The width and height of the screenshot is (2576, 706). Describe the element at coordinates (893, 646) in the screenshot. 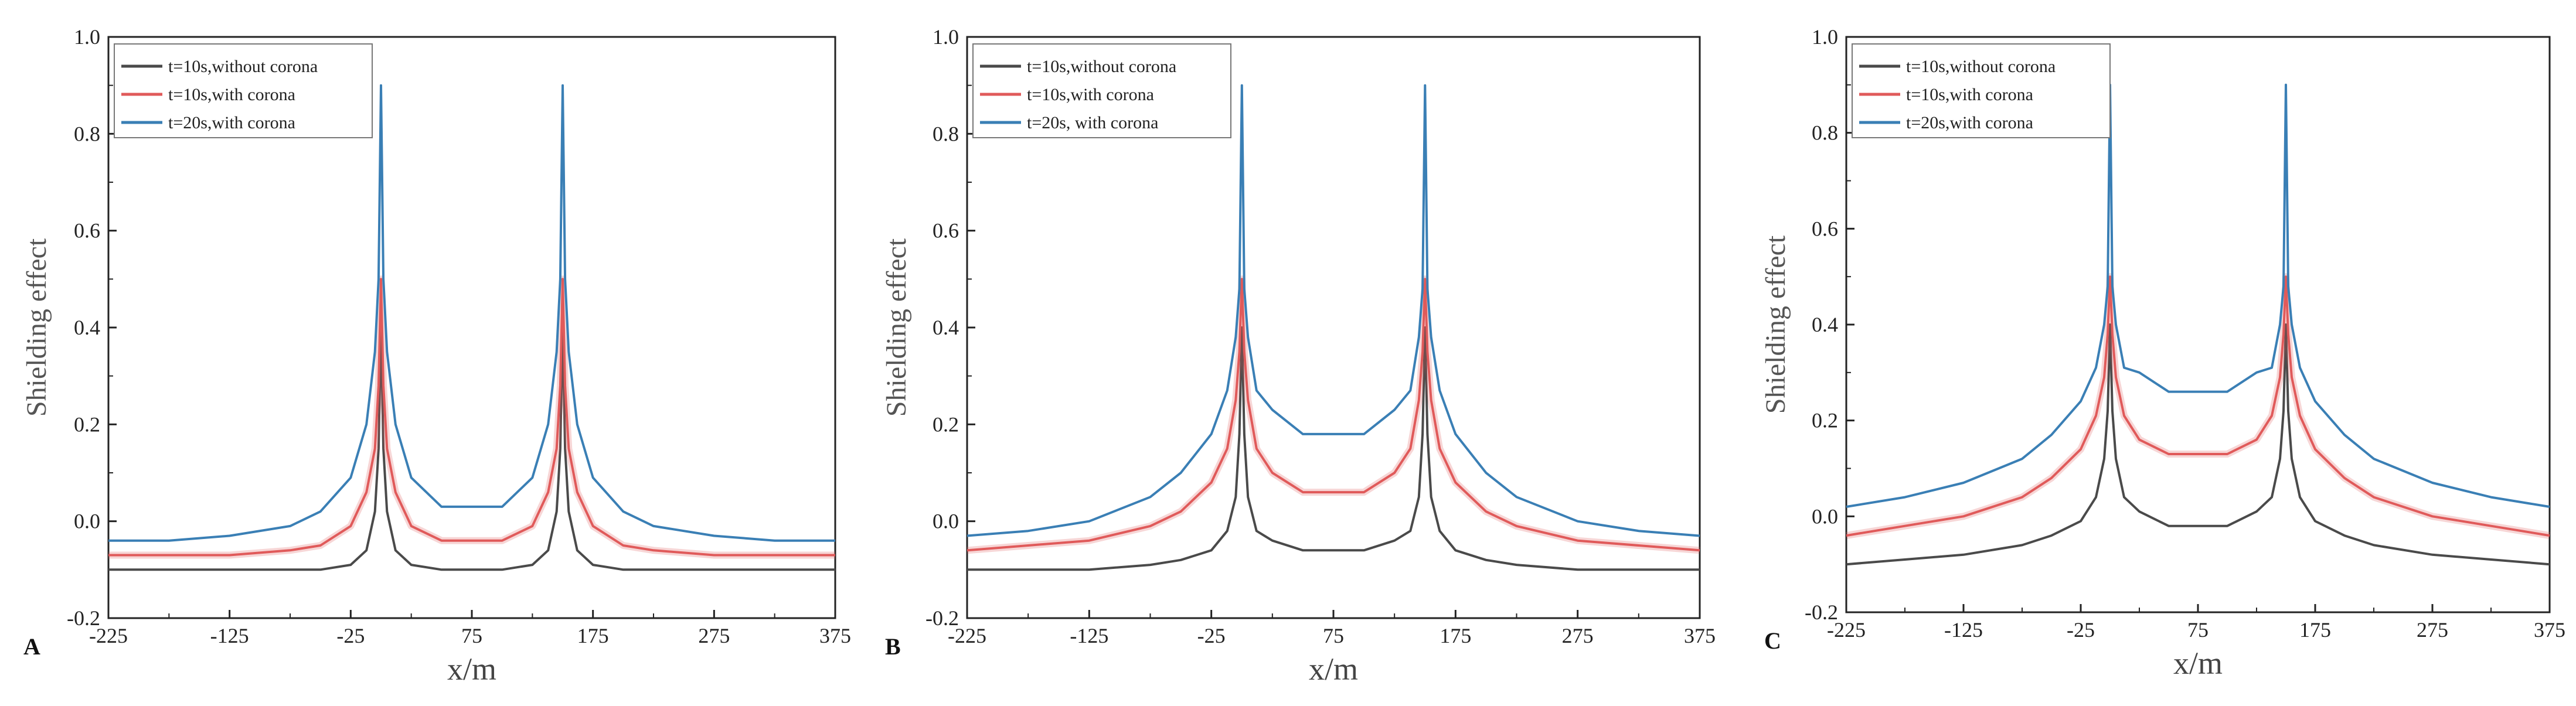

I see `panel-label: B` at that location.